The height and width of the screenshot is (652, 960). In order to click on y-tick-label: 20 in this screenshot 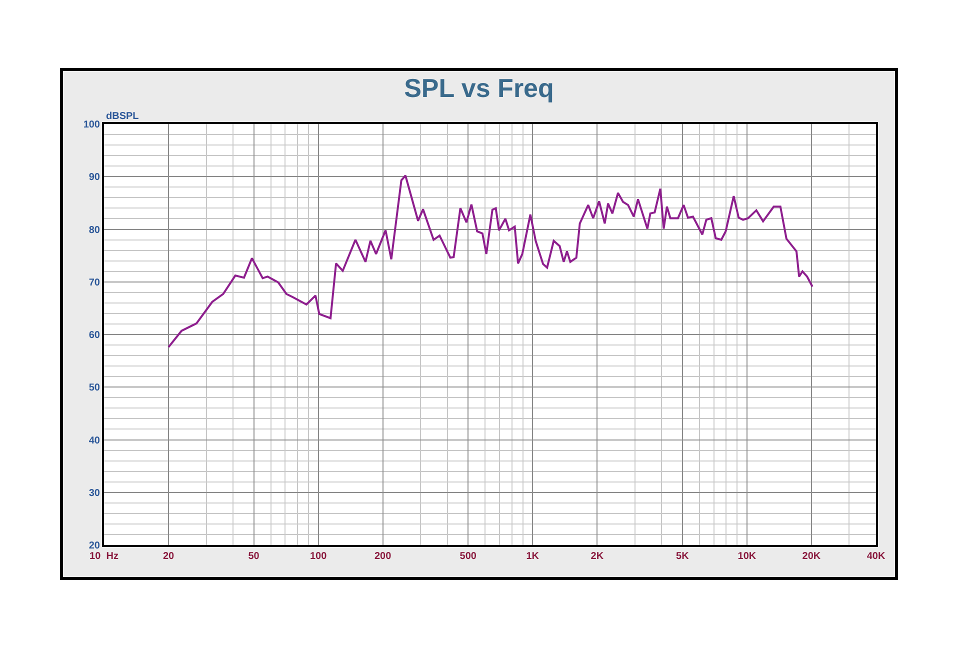, I will do `click(94, 546)`.